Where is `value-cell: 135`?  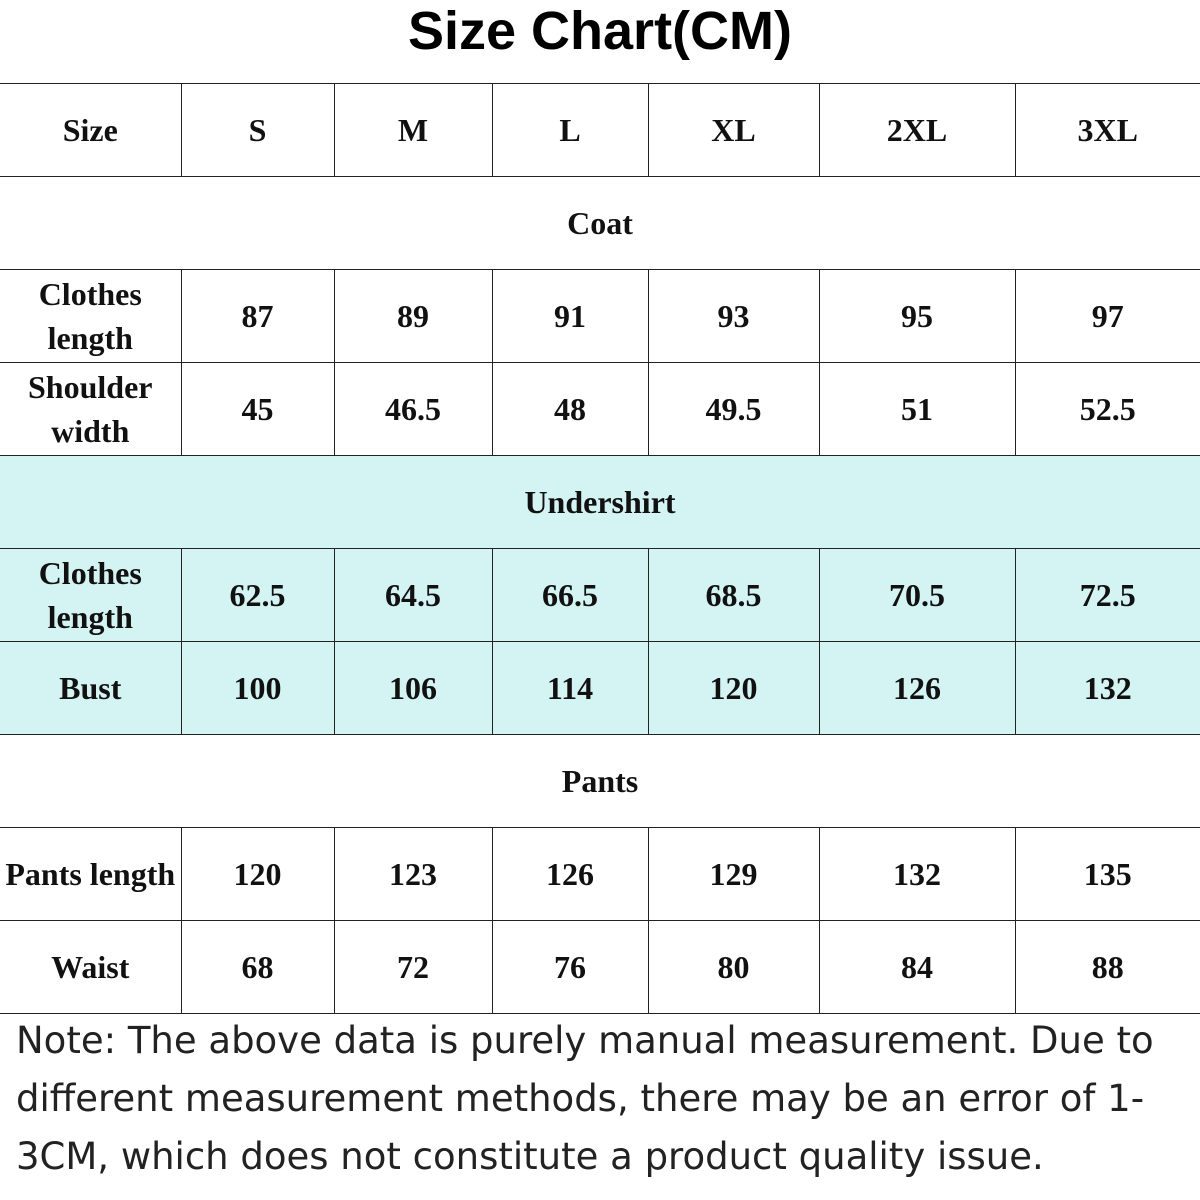 value-cell: 135 is located at coordinates (1107, 874).